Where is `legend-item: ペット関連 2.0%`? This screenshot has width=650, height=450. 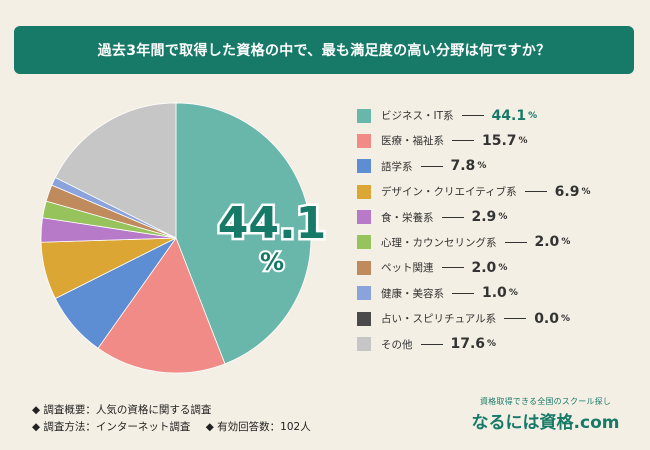
legend-item: ペット関連 2.0% is located at coordinates (502, 267).